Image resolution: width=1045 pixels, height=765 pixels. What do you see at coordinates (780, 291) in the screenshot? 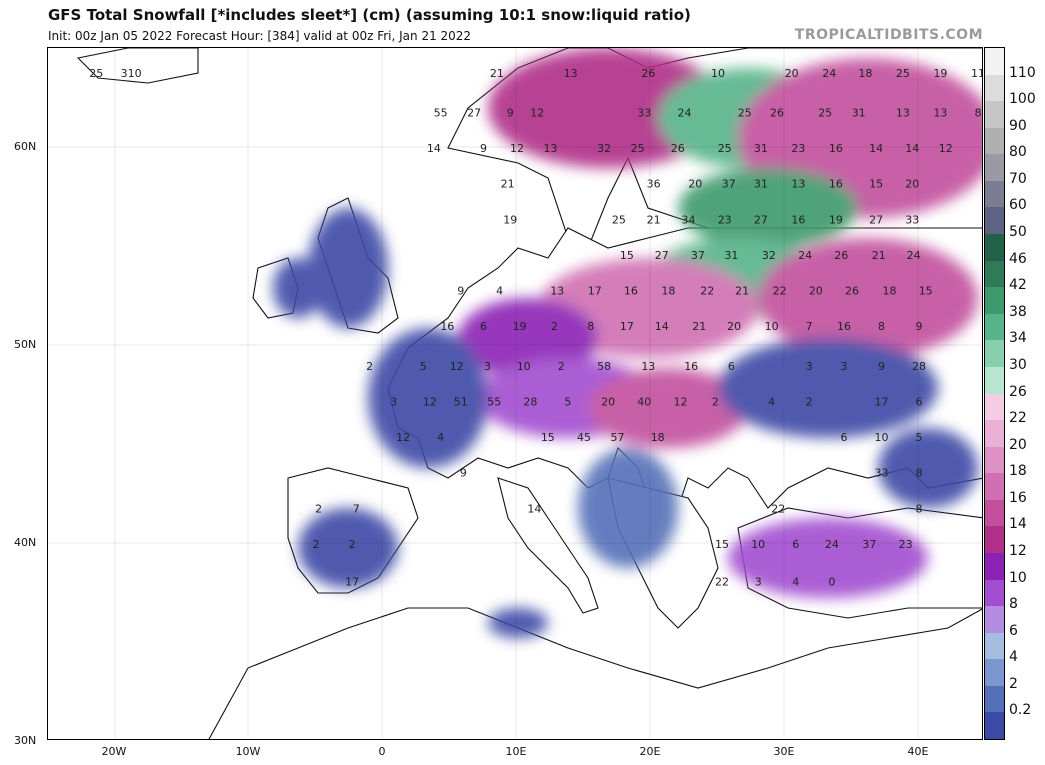
I see `snowfall-value: 22` at bounding box center [780, 291].